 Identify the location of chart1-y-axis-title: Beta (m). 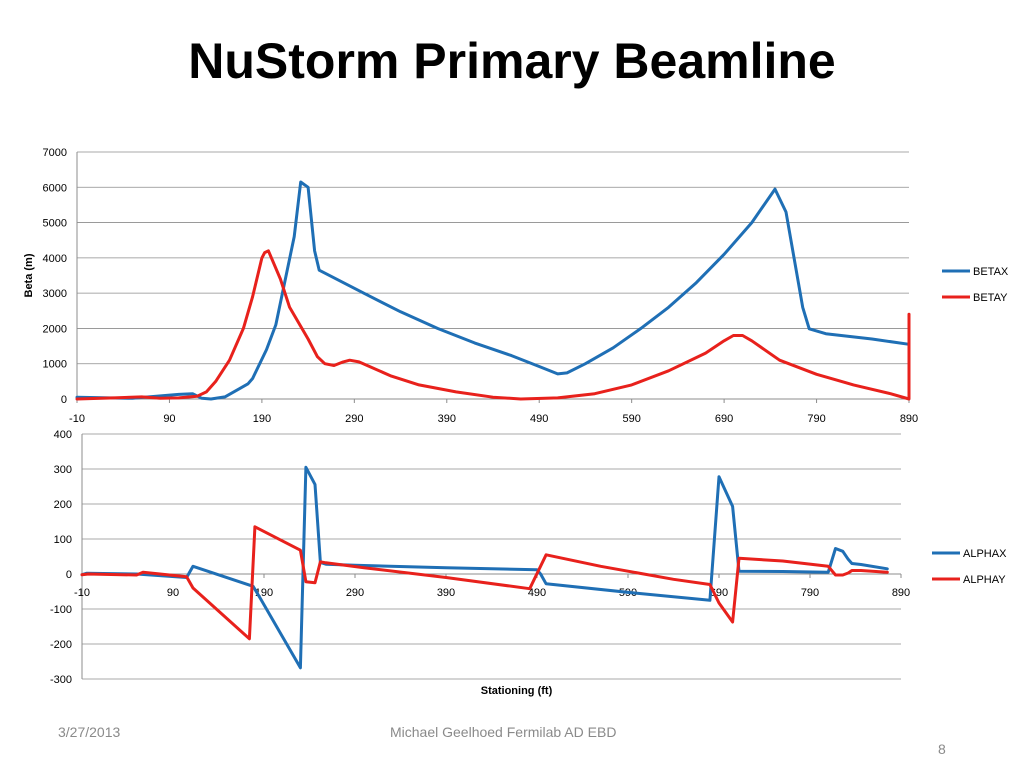
(29, 275).